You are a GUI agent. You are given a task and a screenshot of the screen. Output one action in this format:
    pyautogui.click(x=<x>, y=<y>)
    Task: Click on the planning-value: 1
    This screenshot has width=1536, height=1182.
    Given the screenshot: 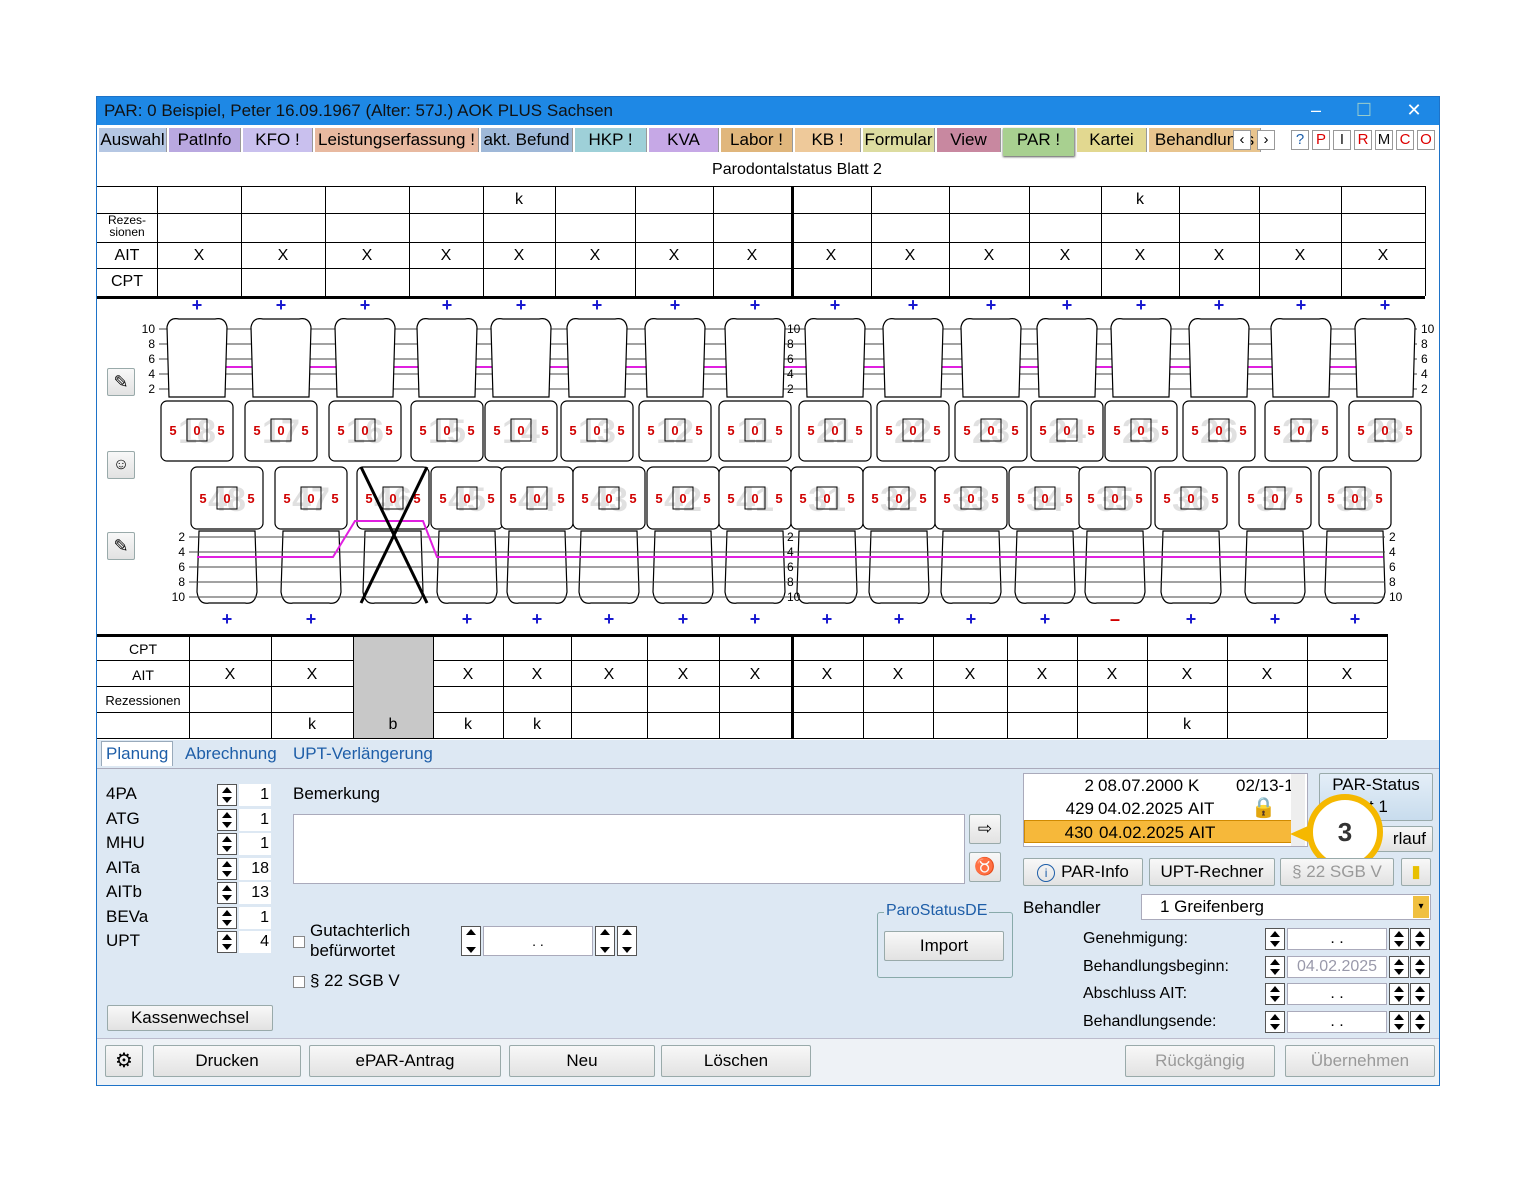 What is the action you would take?
    pyautogui.click(x=255, y=819)
    